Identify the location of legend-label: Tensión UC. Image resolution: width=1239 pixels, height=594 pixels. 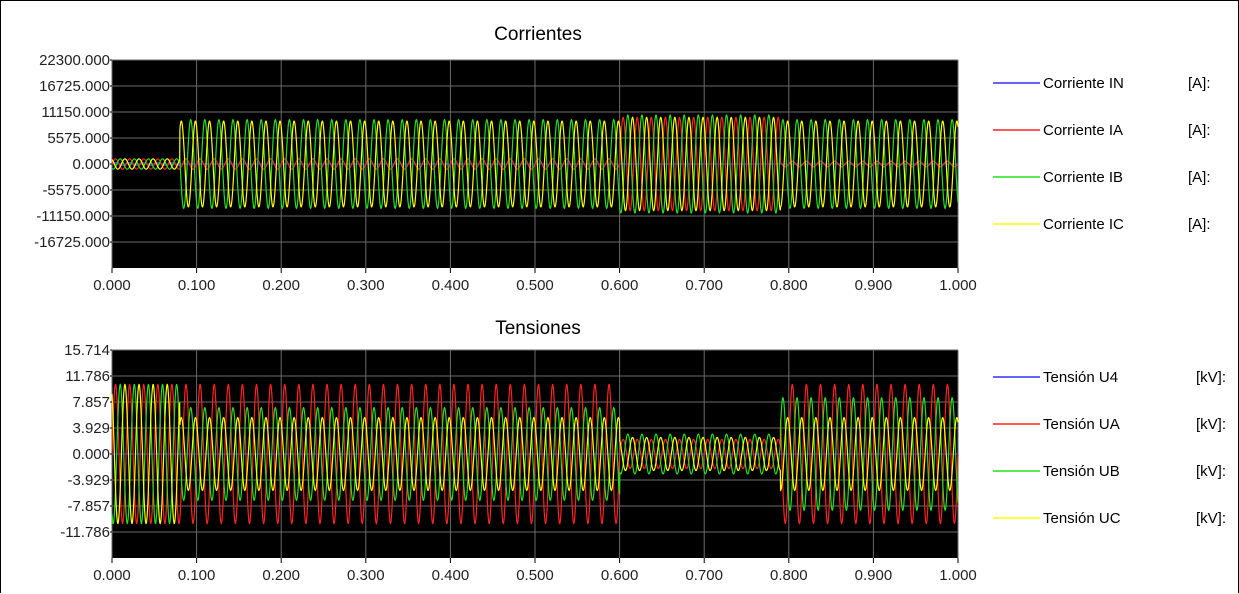
(1082, 518).